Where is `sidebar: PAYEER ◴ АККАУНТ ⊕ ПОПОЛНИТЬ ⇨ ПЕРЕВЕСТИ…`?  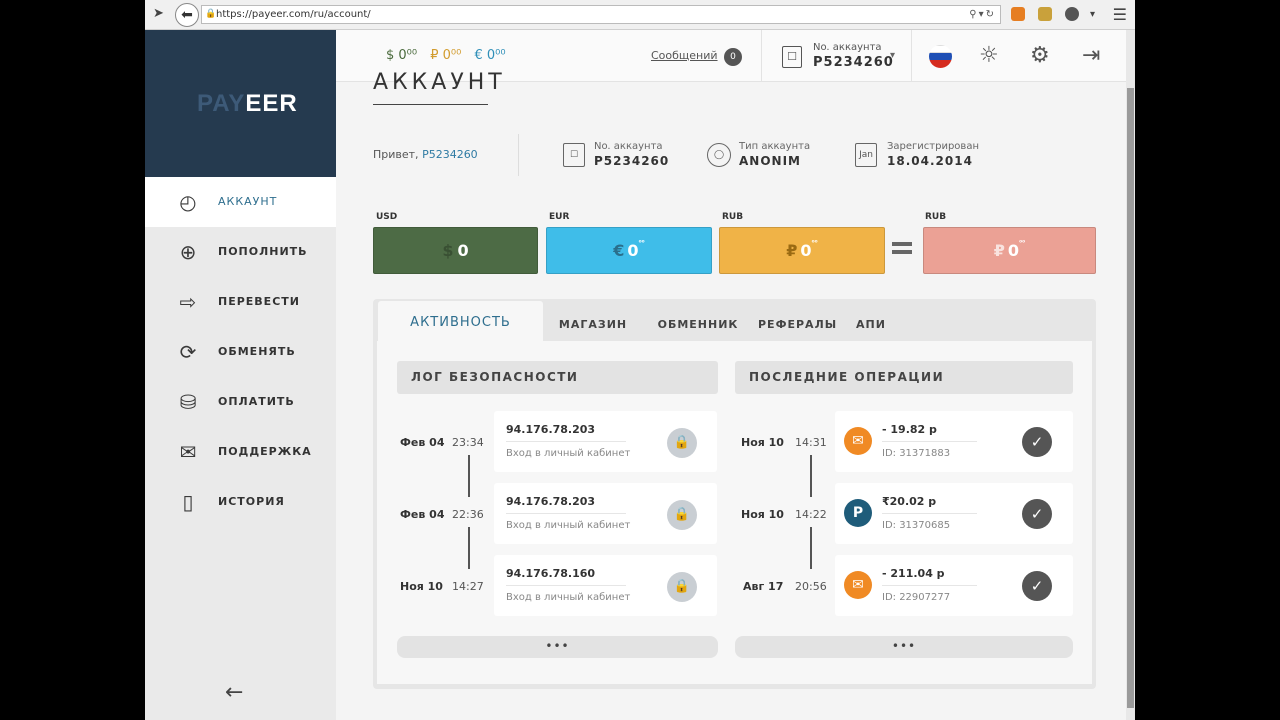 sidebar: PAYEER ◴ АККАУНТ ⊕ ПОПОЛНИТЬ ⇨ ПЕРЕВЕСТИ… is located at coordinates (240, 375).